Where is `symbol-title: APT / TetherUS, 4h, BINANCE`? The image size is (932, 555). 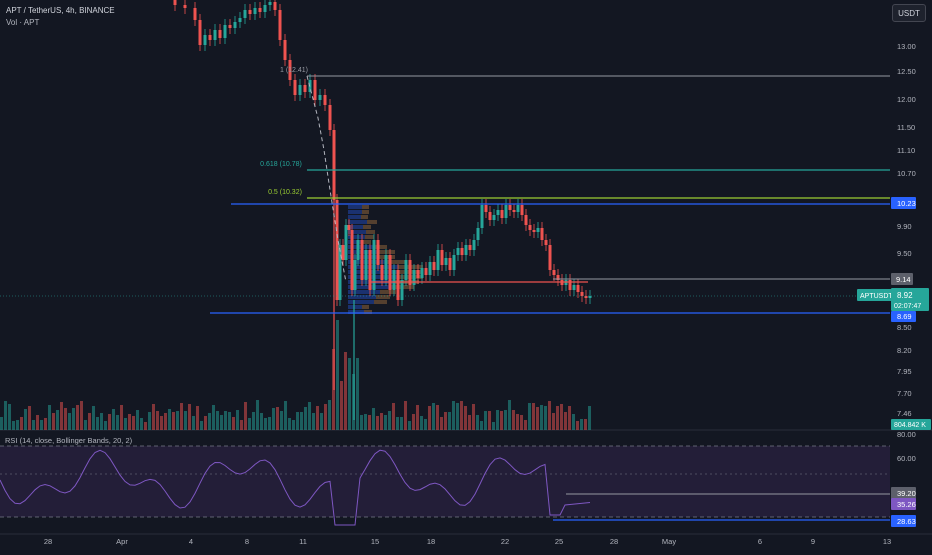 symbol-title: APT / TetherUS, 4h, BINANCE is located at coordinates (60, 10).